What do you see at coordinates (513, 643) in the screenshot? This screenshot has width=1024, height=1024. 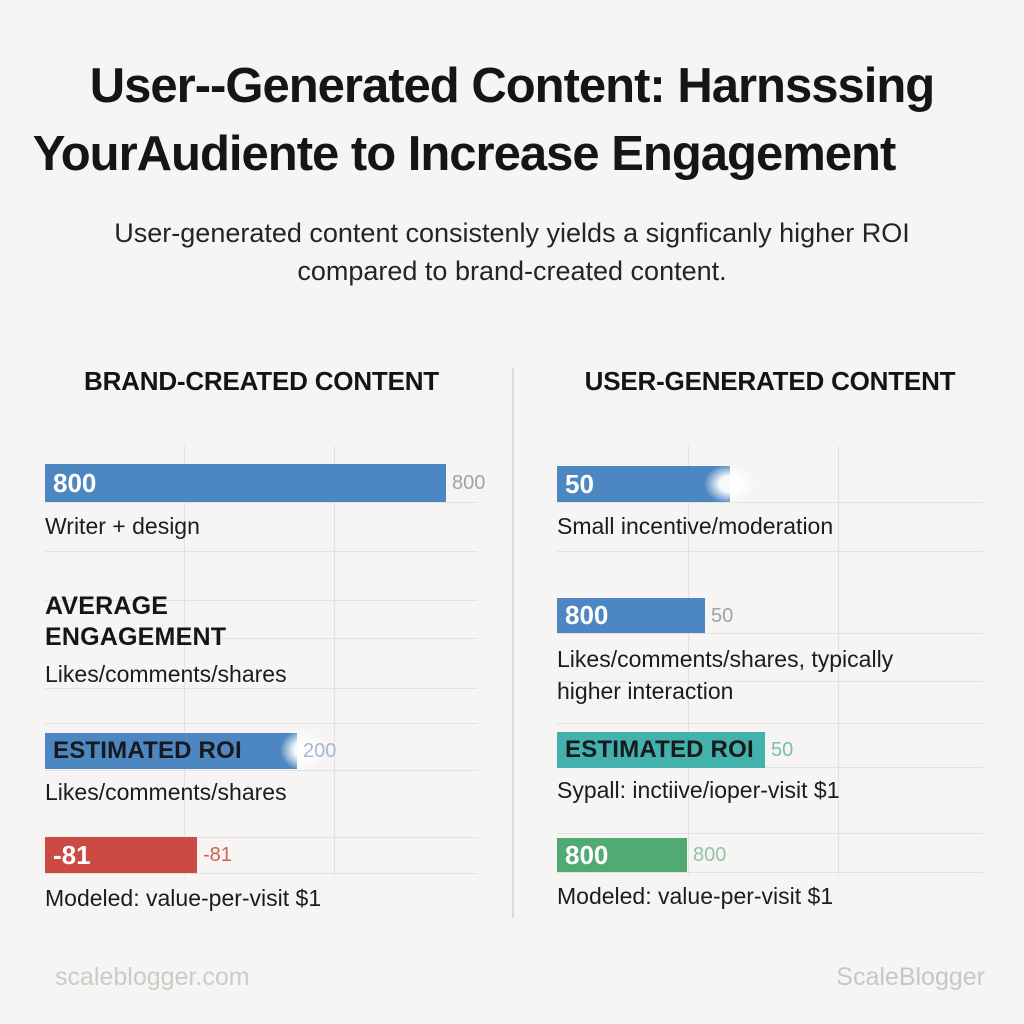 I see `column-divider` at bounding box center [513, 643].